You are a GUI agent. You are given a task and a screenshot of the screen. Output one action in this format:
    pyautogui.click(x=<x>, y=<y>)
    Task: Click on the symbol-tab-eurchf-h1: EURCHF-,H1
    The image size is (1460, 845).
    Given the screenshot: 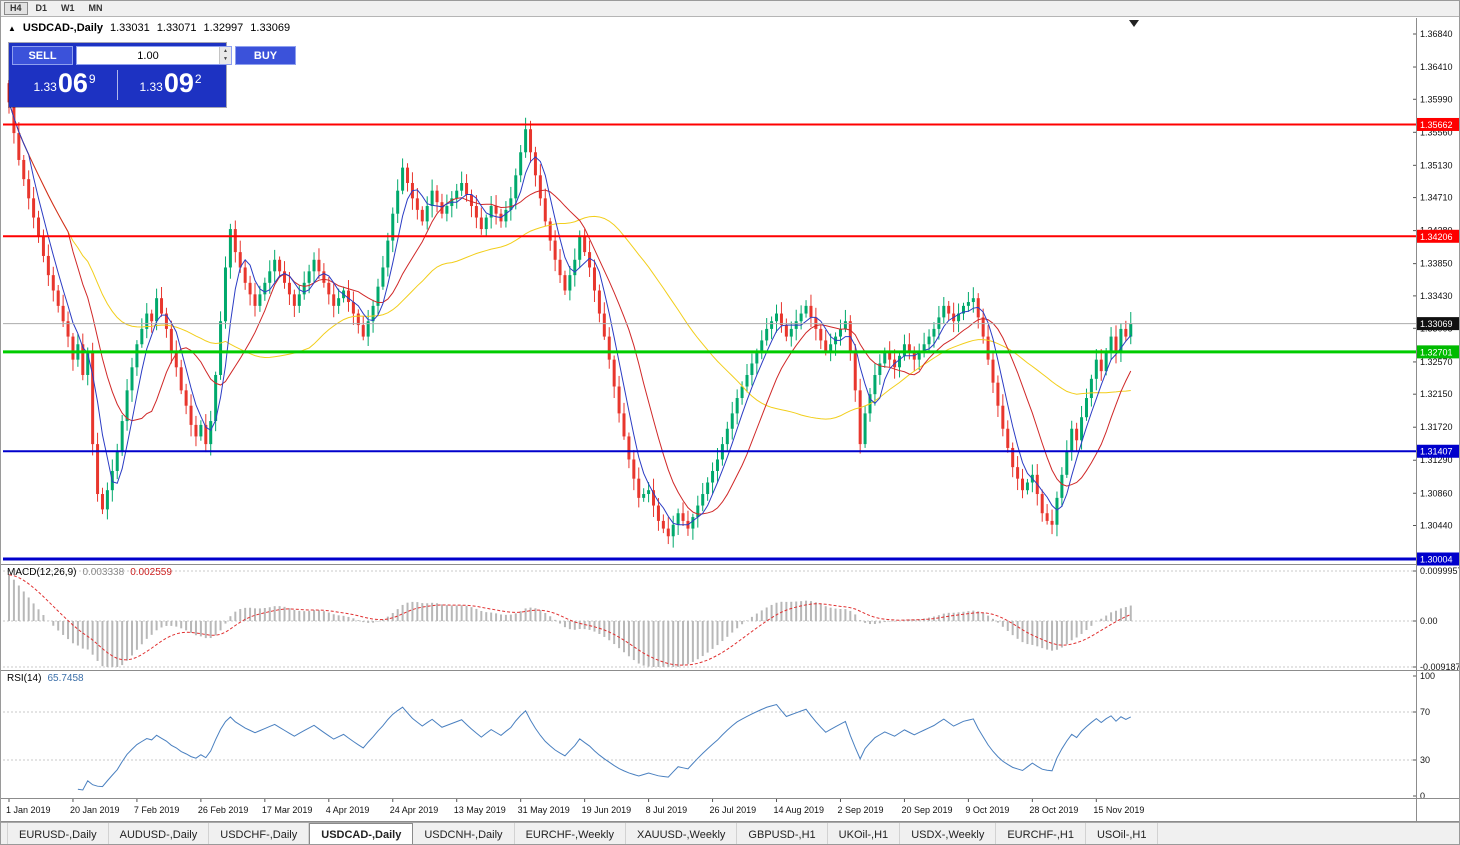 What is the action you would take?
    pyautogui.click(x=1041, y=833)
    